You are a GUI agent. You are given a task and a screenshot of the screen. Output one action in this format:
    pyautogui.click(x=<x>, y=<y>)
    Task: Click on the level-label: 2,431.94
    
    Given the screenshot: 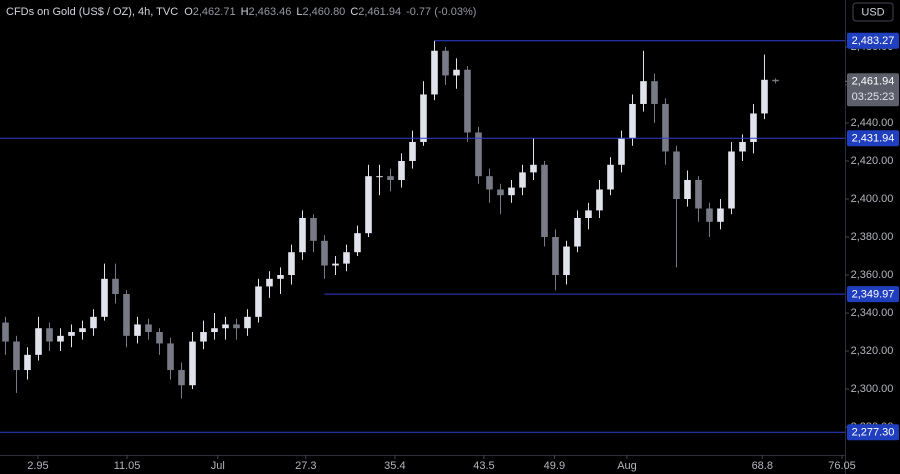 What is the action you would take?
    pyautogui.click(x=873, y=139)
    